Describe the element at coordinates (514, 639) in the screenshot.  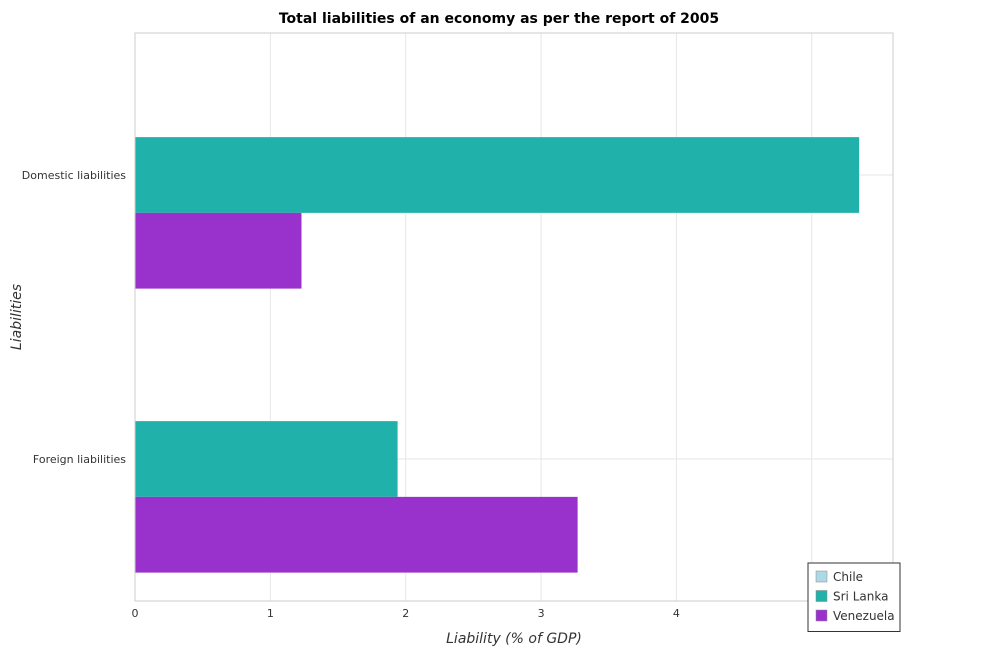
I see `x-axis-label: Liability (% of GDP)` at that location.